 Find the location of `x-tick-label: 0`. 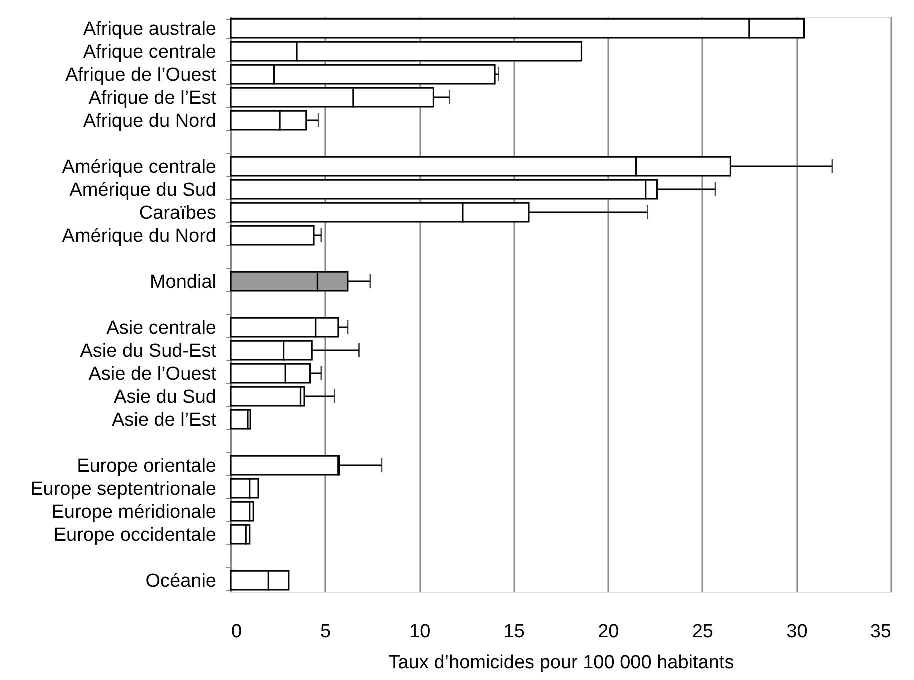

x-tick-label: 0 is located at coordinates (237, 632).